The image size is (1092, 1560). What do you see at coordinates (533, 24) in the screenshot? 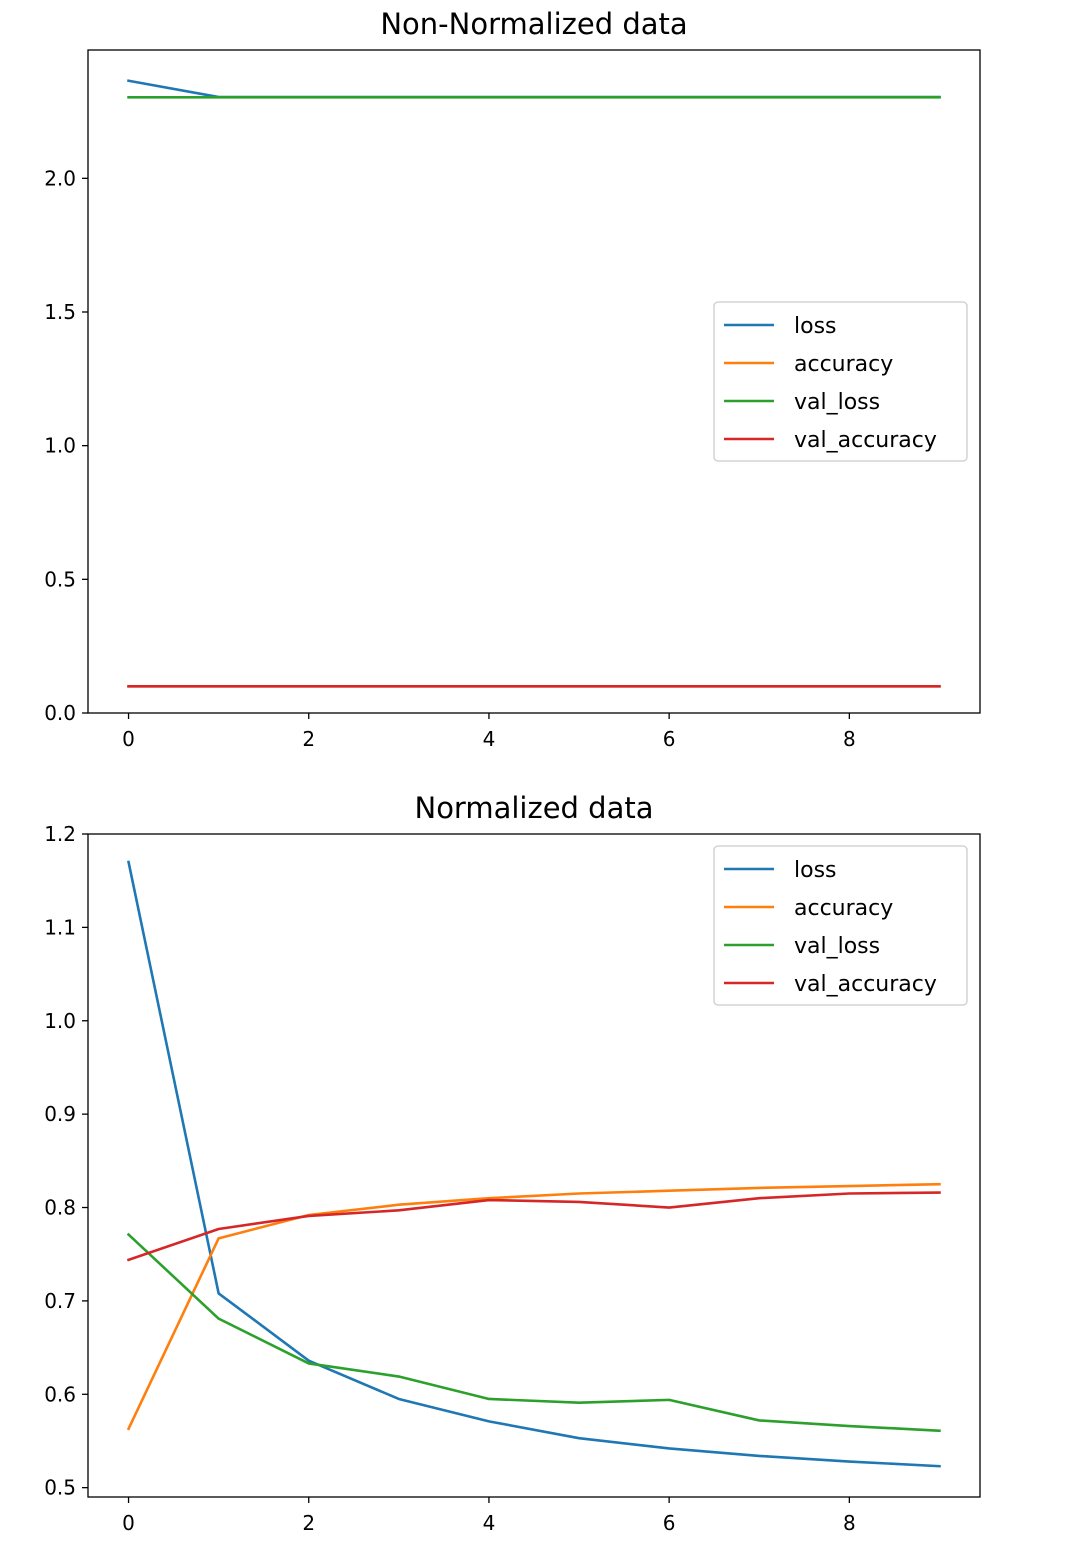
I see `chart-title: Non-Normalized data` at bounding box center [533, 24].